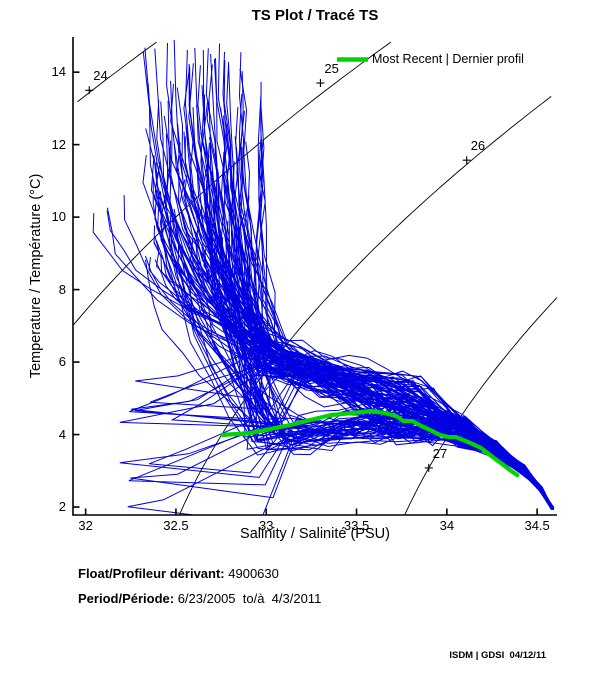 Image resolution: width=611 pixels, height=675 pixels. Describe the element at coordinates (85, 525) in the screenshot. I see `x-tick-label: 32` at that location.